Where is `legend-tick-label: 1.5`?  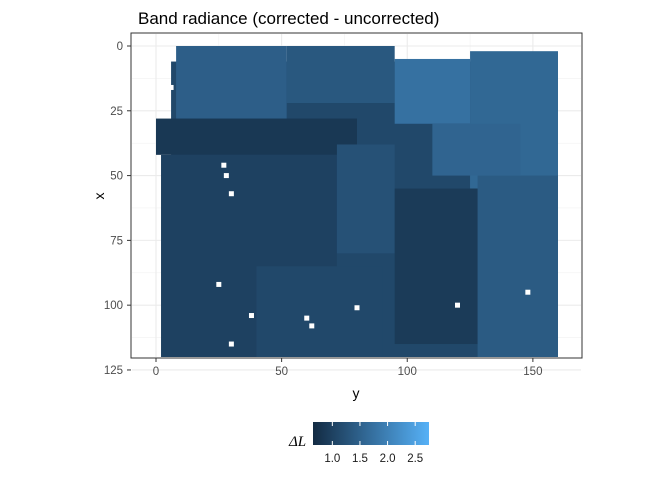 legend-tick-label: 1.5 is located at coordinates (360, 459).